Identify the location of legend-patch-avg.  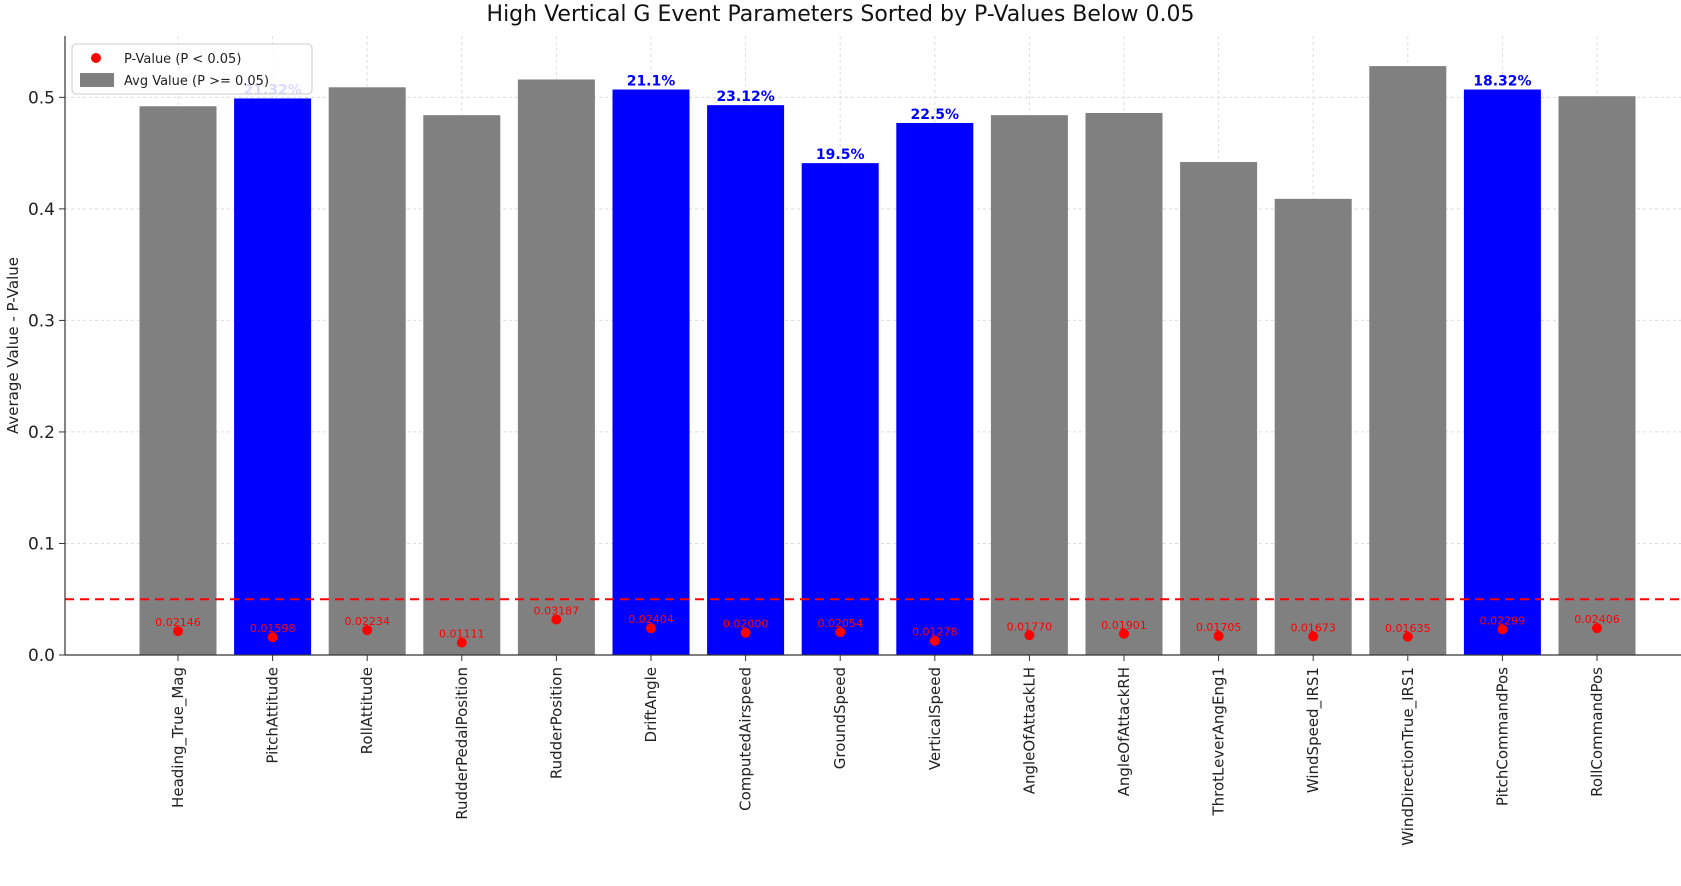
(97, 80).